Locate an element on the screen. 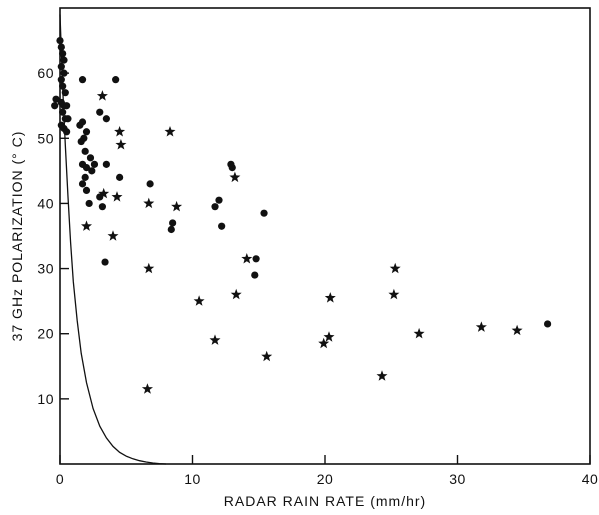 The width and height of the screenshot is (599, 515). x-axis-tick-labels: 0 10 20 30 40 is located at coordinates (327, 479).